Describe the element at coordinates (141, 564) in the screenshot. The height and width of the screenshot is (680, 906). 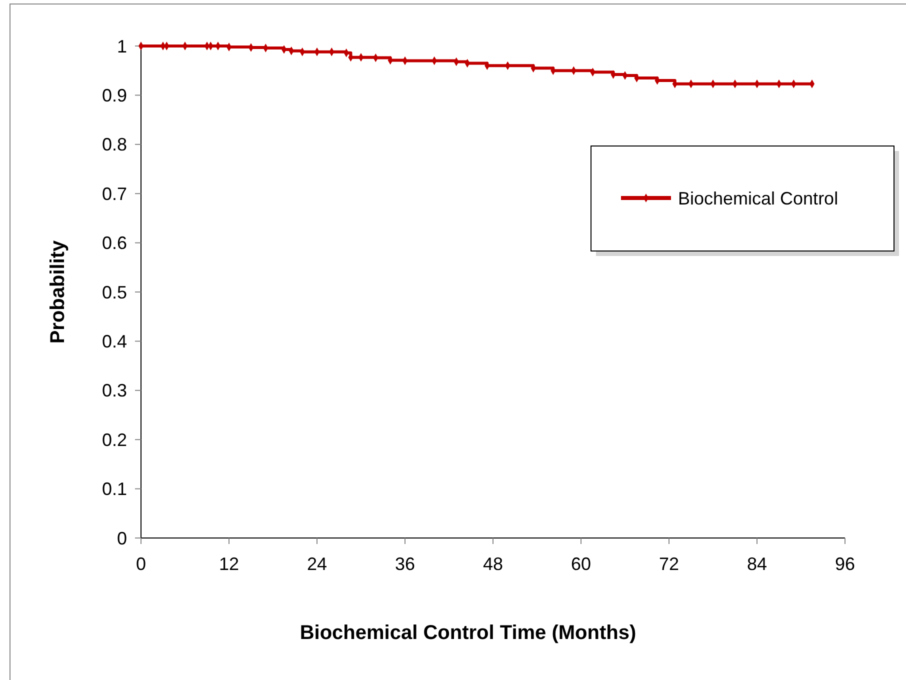
I see `x-tick-label: 0` at that location.